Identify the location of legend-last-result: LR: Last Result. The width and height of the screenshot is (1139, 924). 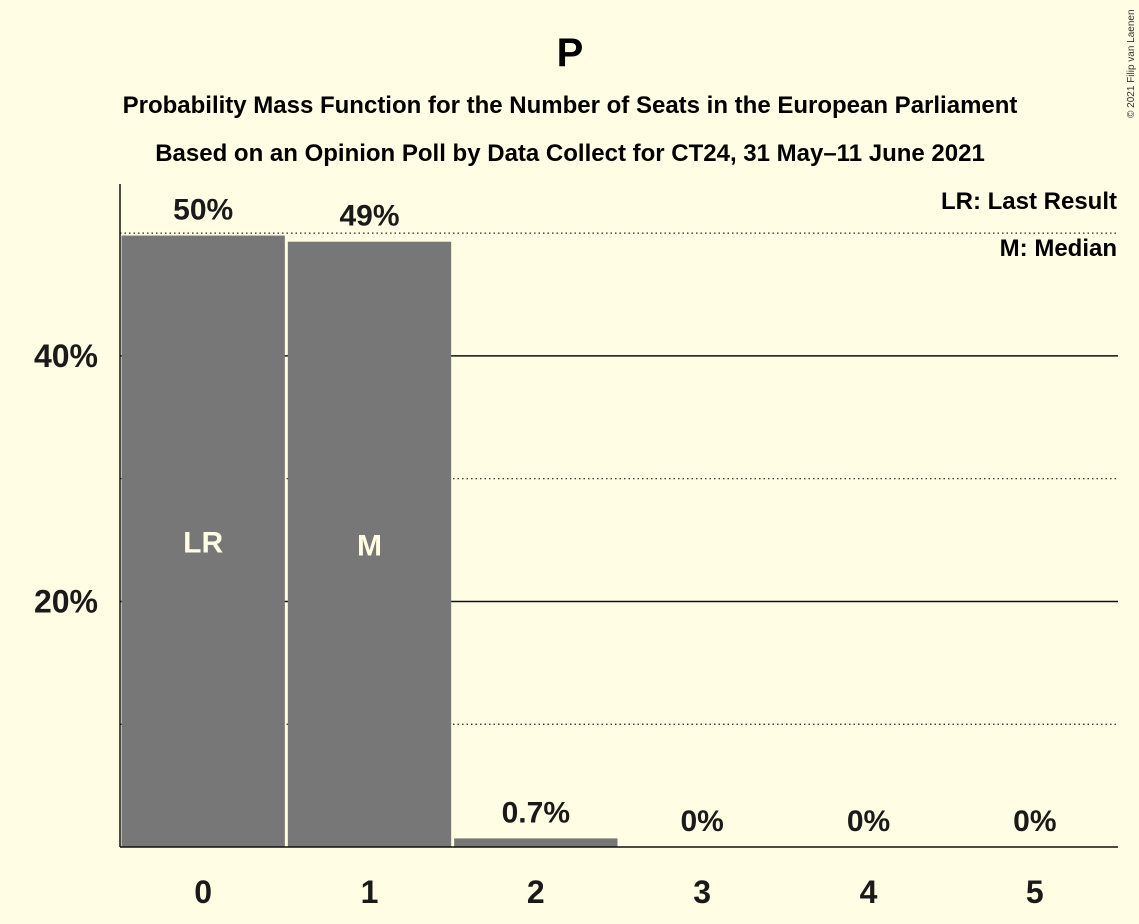
(1029, 201).